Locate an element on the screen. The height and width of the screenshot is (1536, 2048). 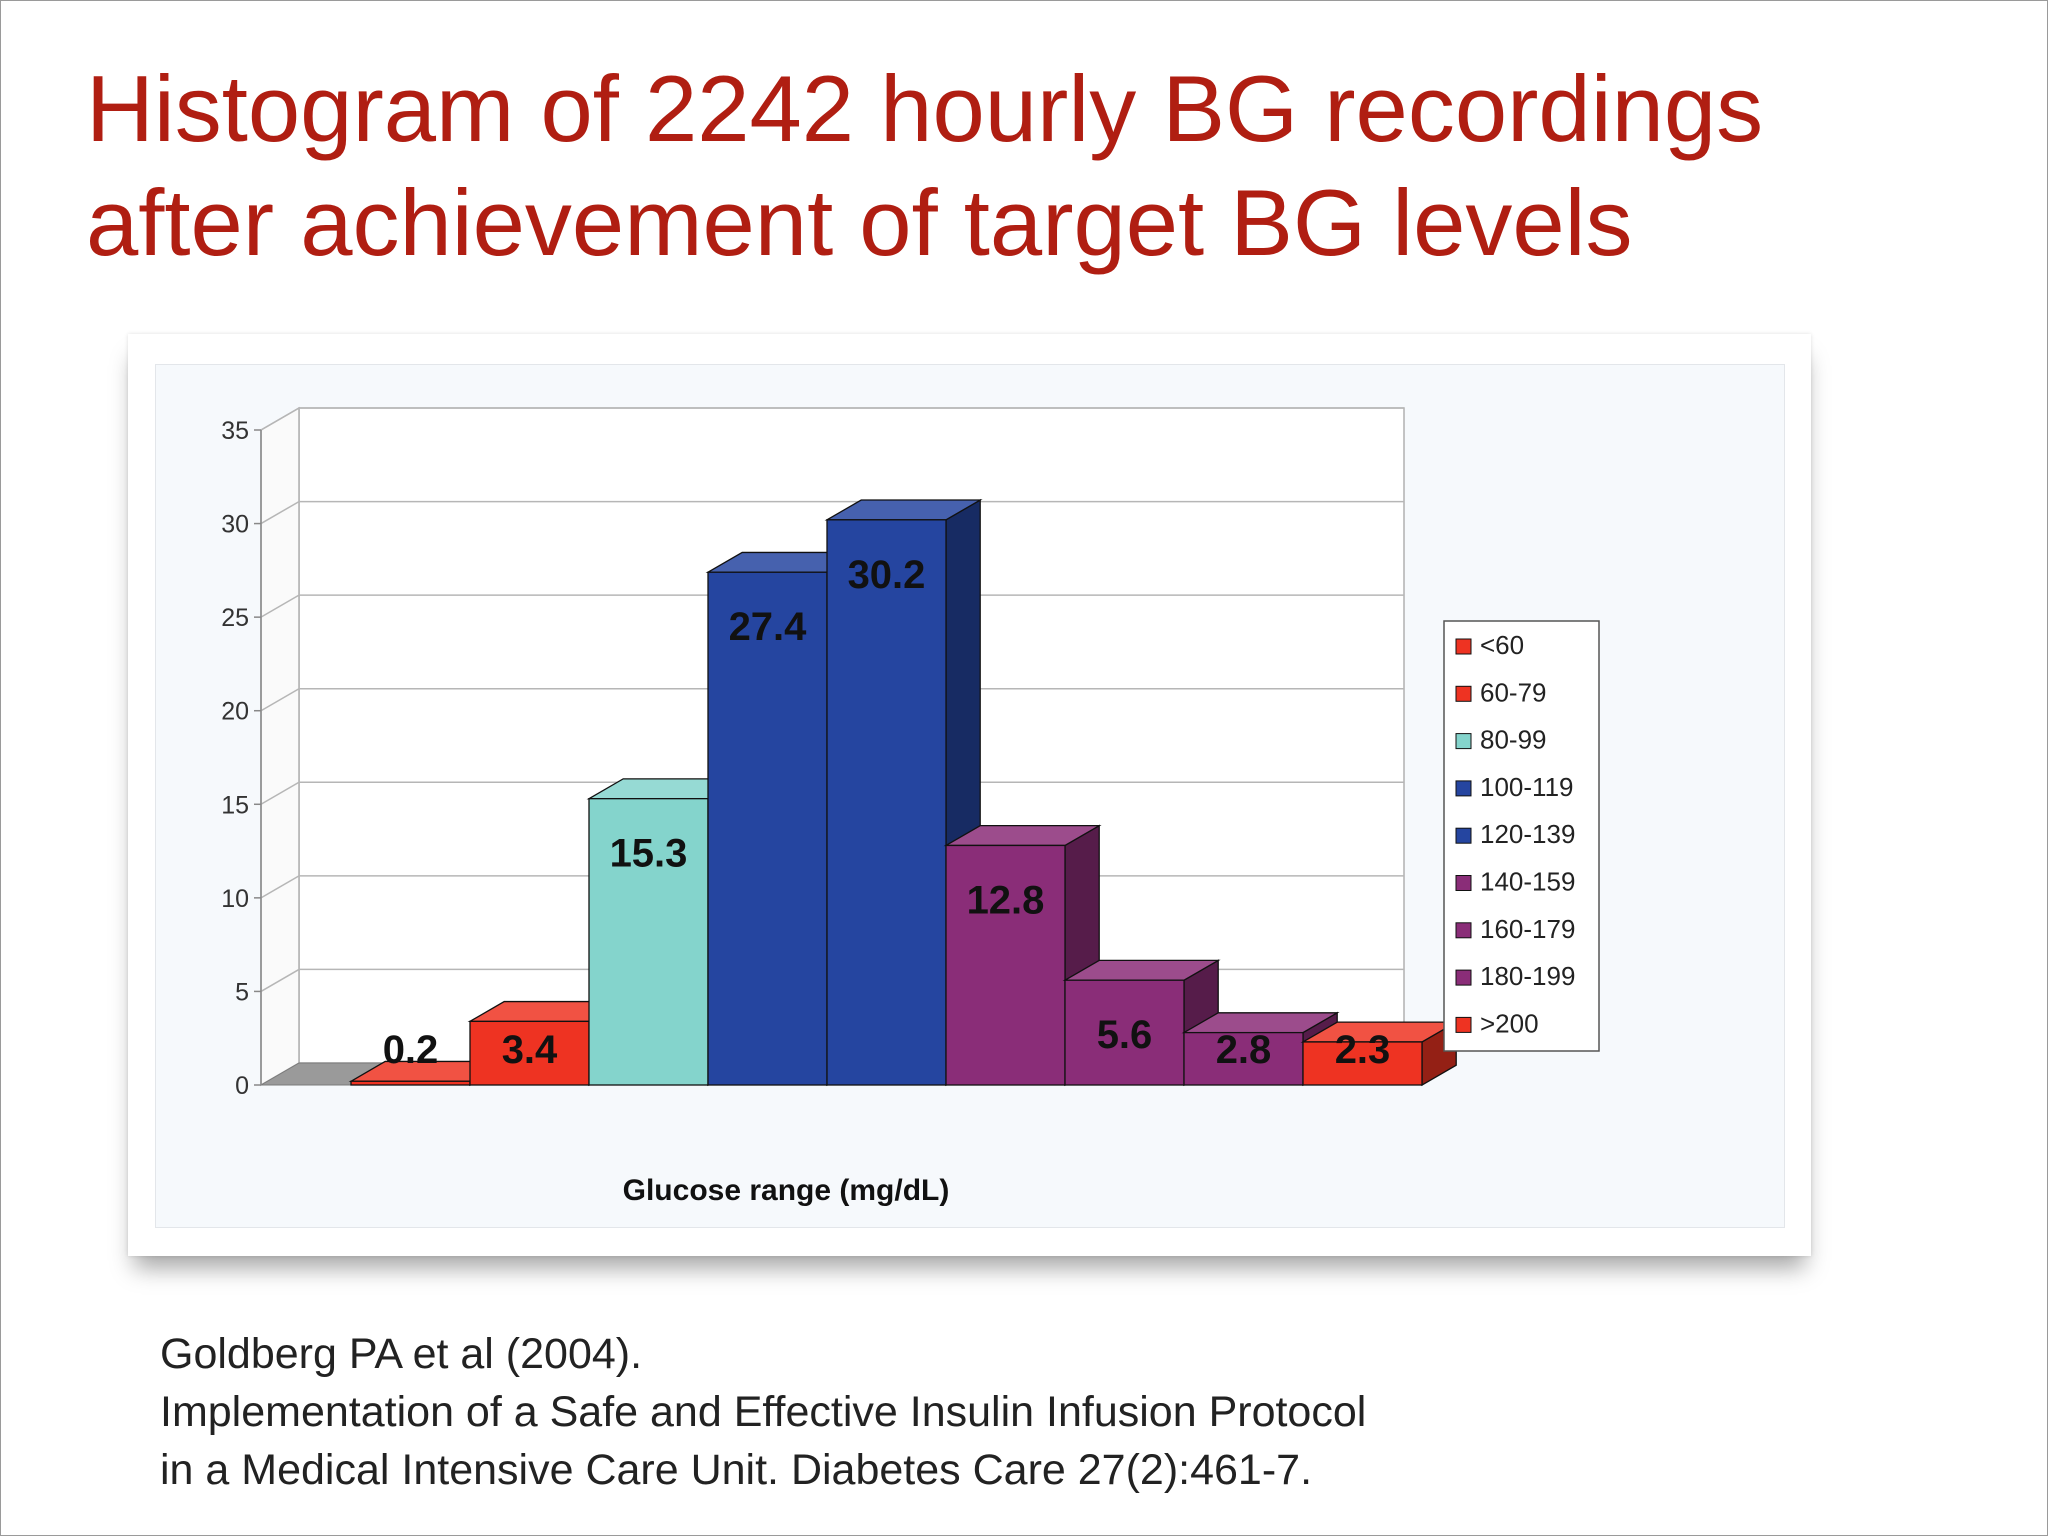
slide-title-line-1: Histogram of 2242 hourly BG recordings is located at coordinates (925, 108).